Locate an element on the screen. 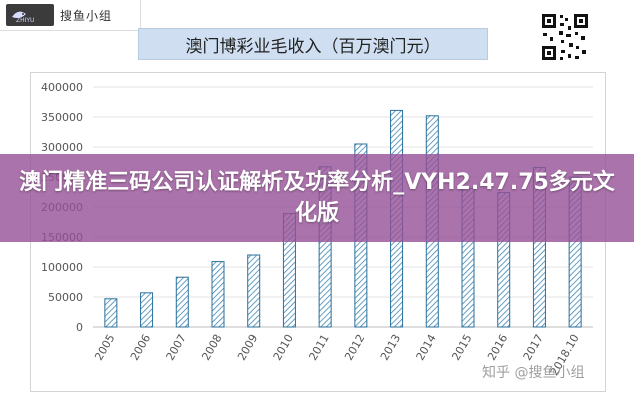 The width and height of the screenshot is (634, 400). banner-text: 澳门精准三码公司认证解析及功率分析_VYH2.47.75多元文化版 is located at coordinates (317, 198).